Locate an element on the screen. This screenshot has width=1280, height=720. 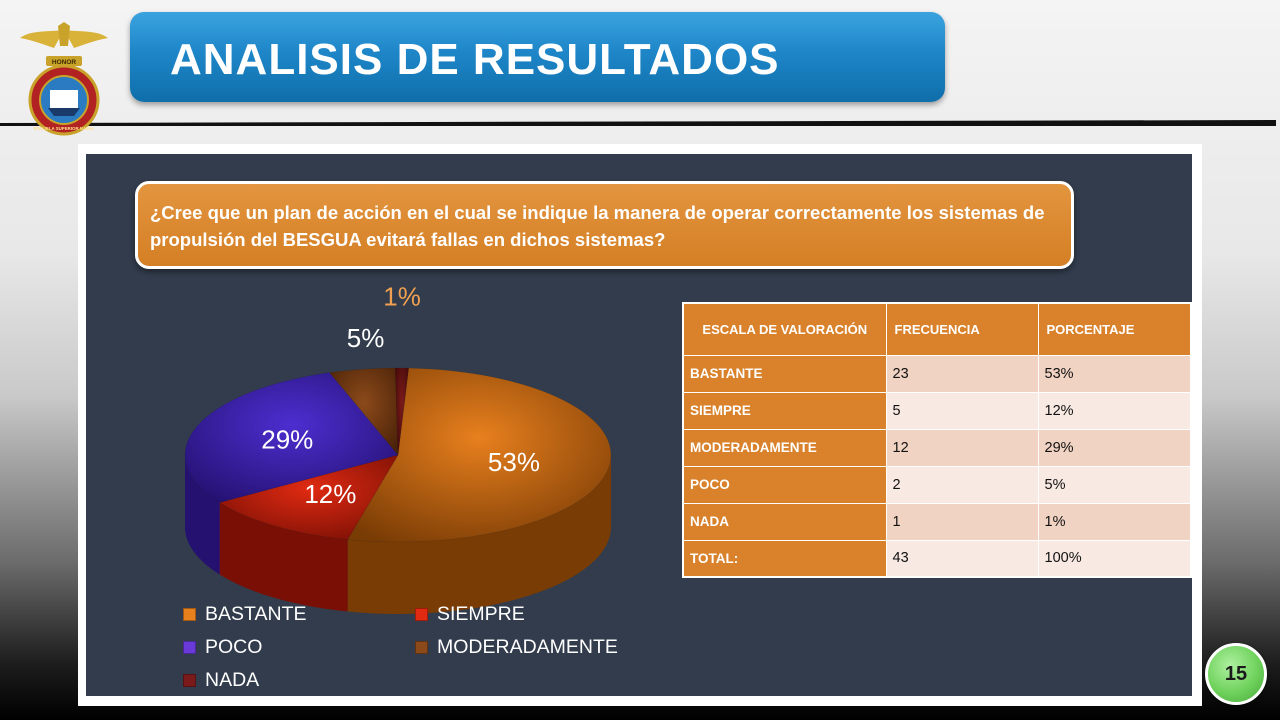
title-banner: ANALISIS DE RESULTADOS is located at coordinates (537, 57).